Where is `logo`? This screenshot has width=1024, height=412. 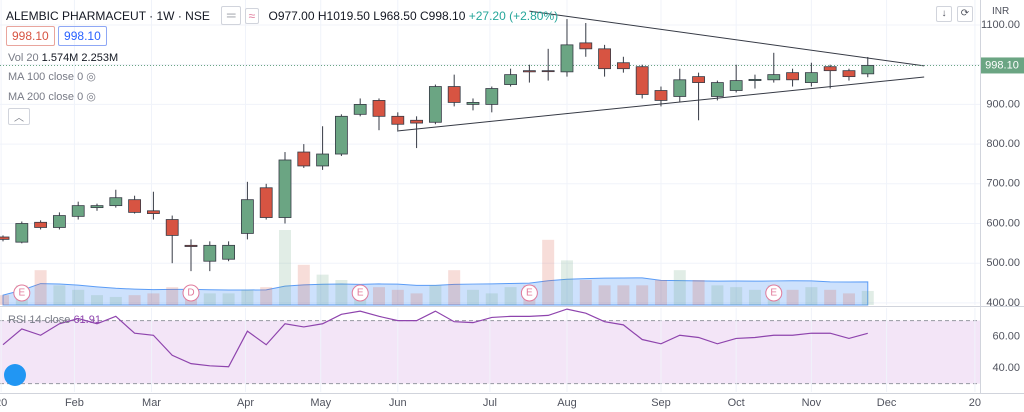
logo is located at coordinates (15, 375).